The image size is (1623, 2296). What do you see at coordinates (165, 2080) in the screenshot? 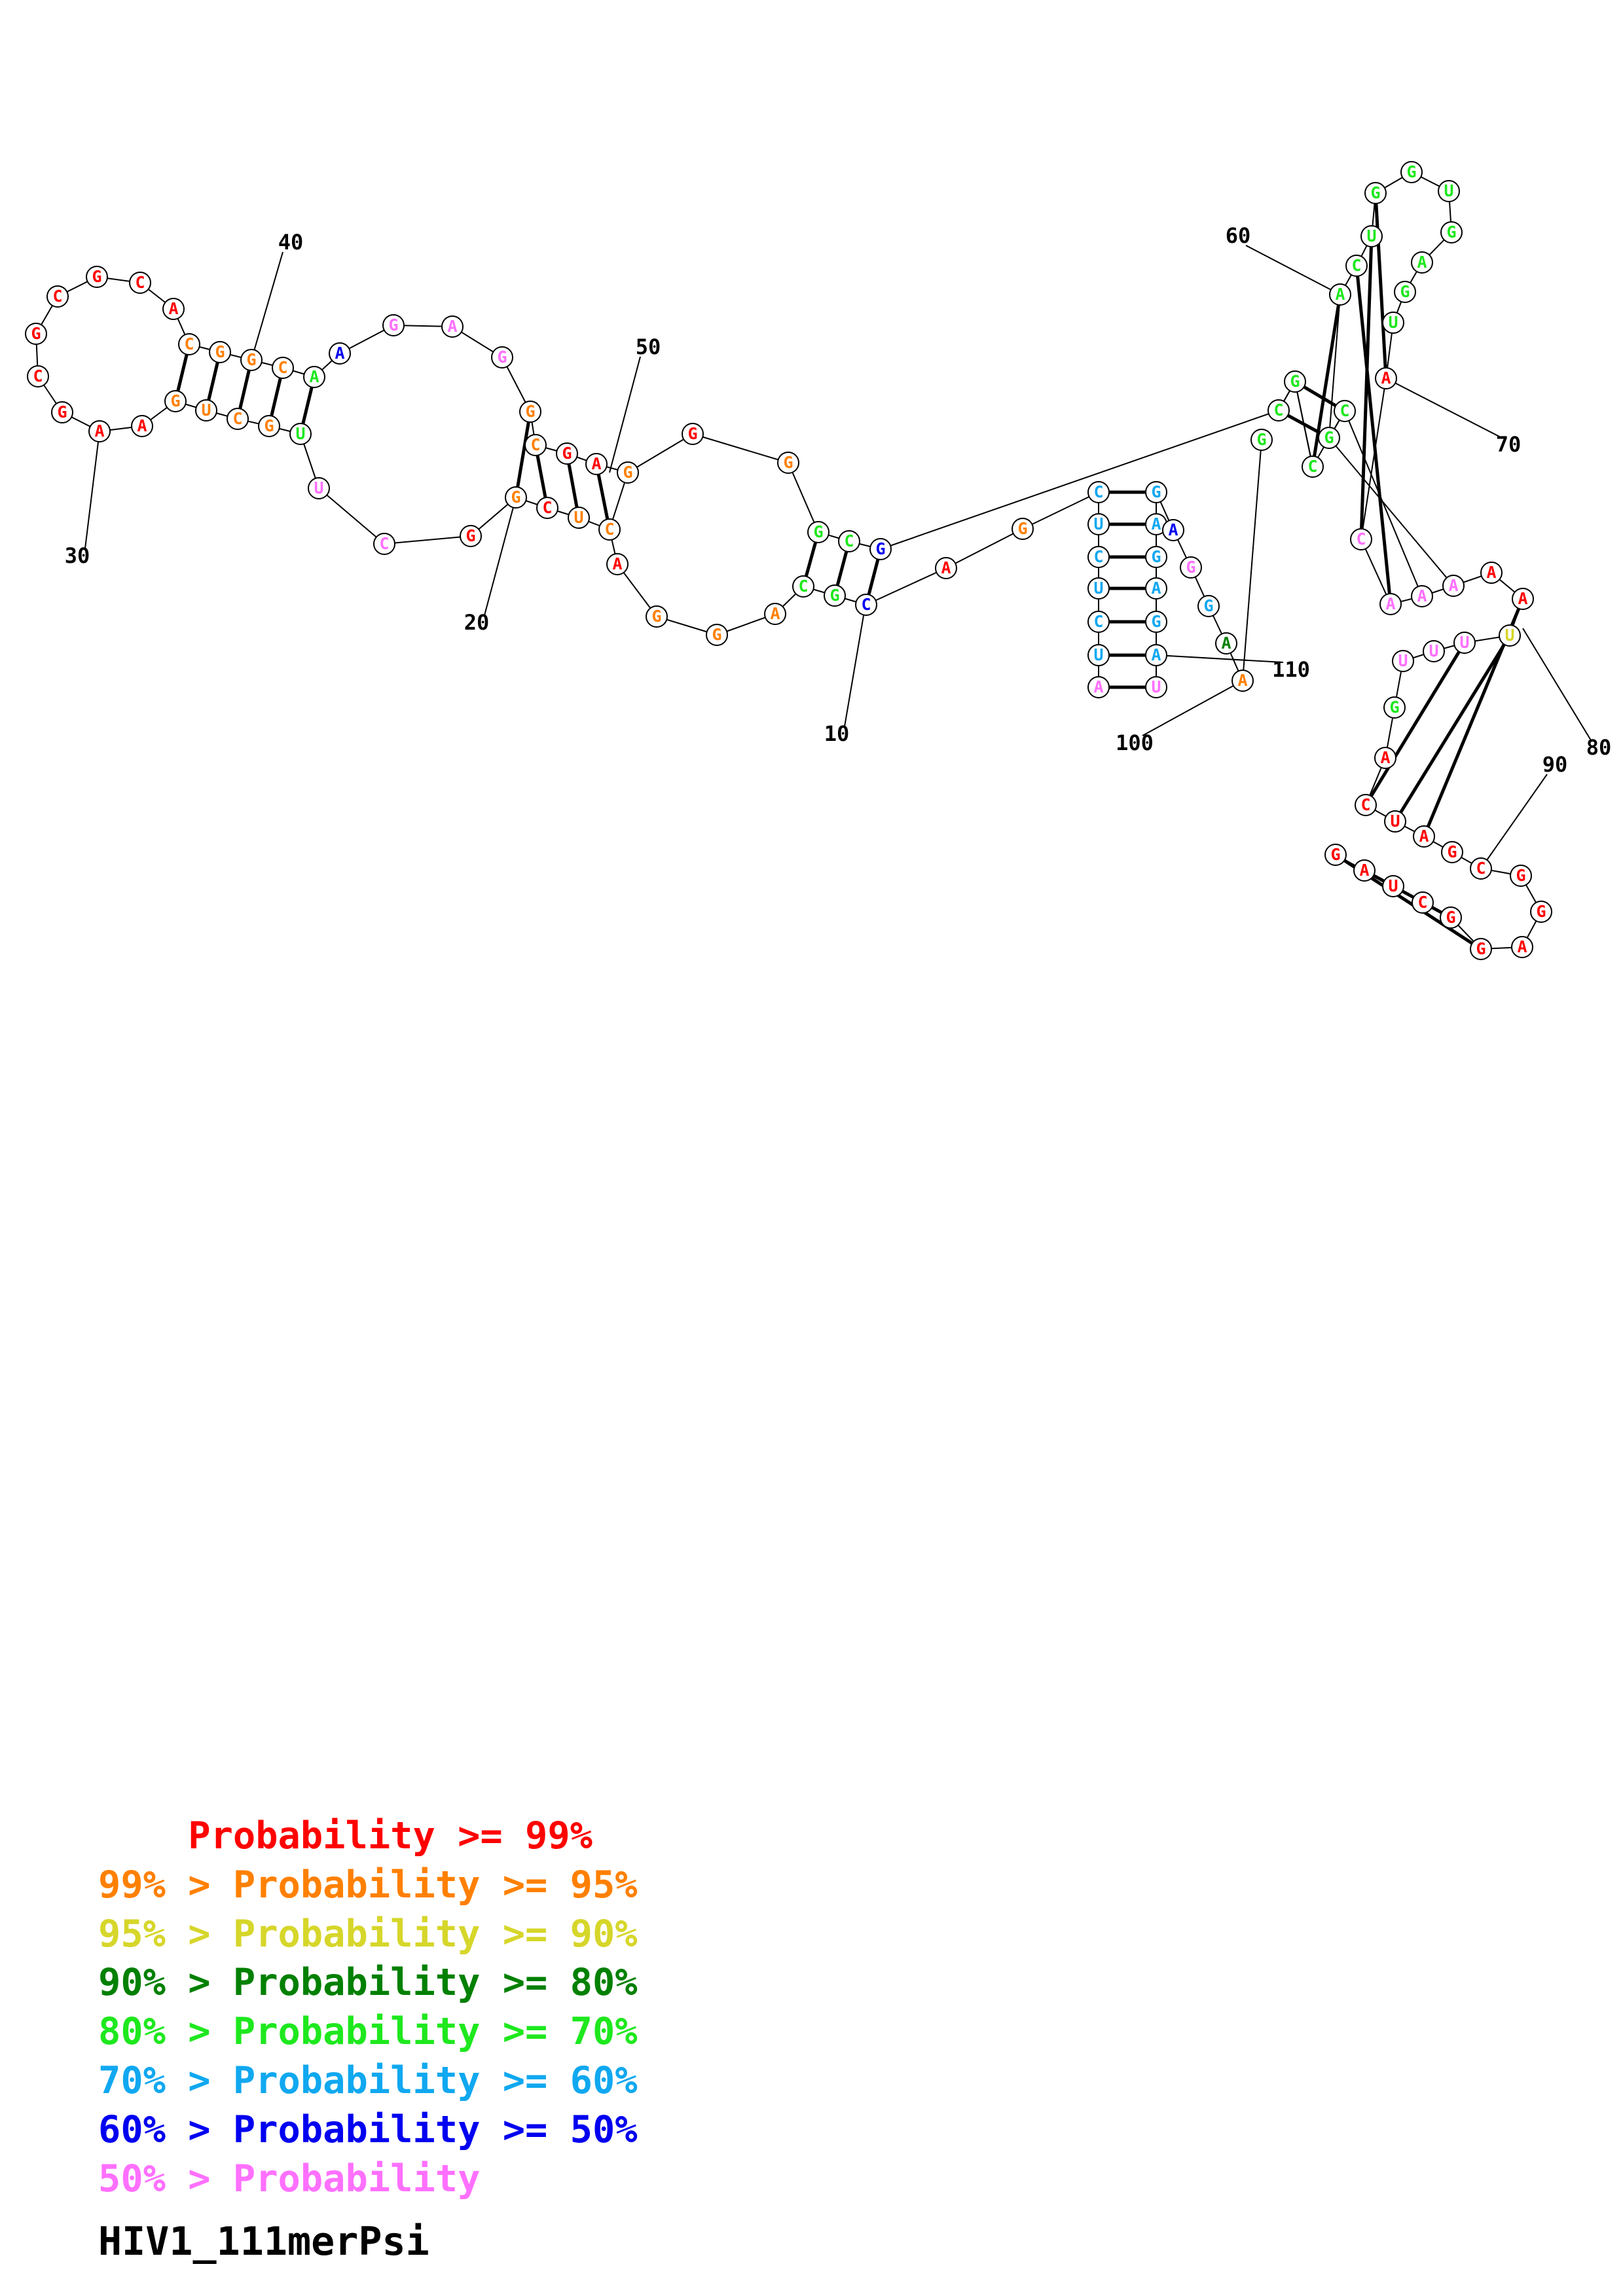
I see `legend-row-prefix: 70% >` at bounding box center [165, 2080].